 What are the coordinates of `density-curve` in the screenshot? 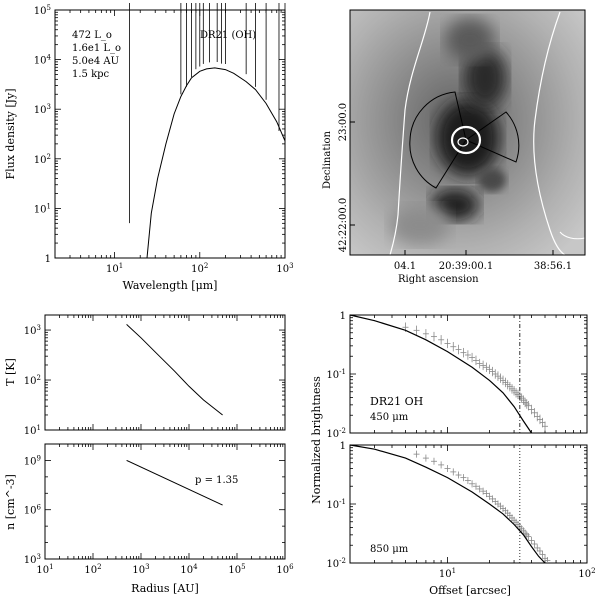 It's located at (174, 482).